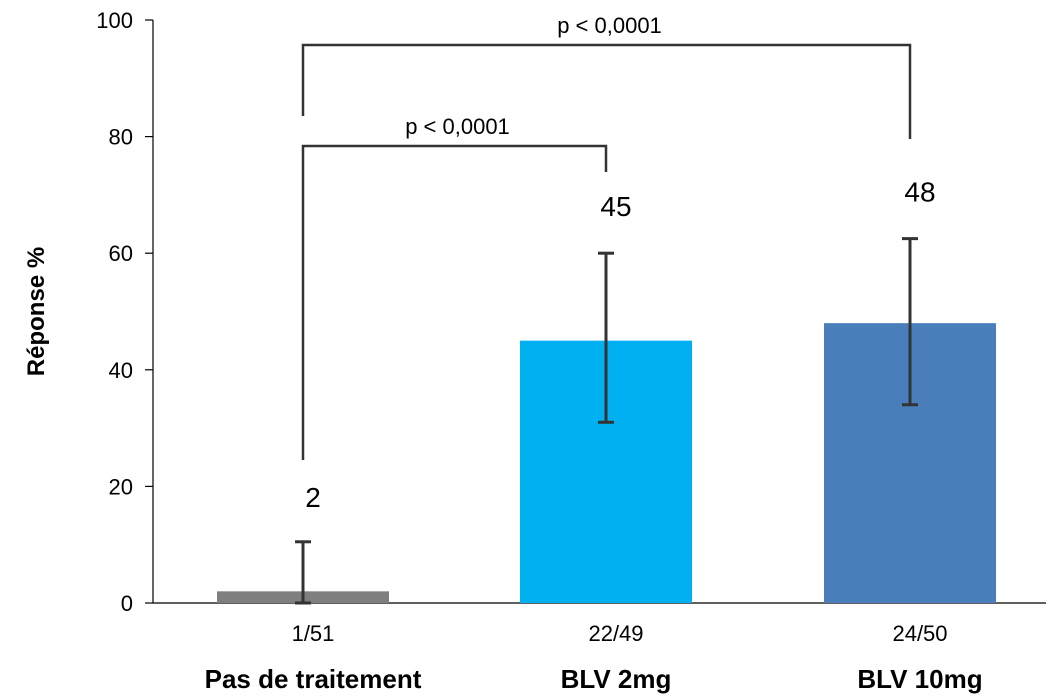 The width and height of the screenshot is (1051, 697). Describe the element at coordinates (313, 679) in the screenshot. I see `category-label: Pas de traitement` at that location.